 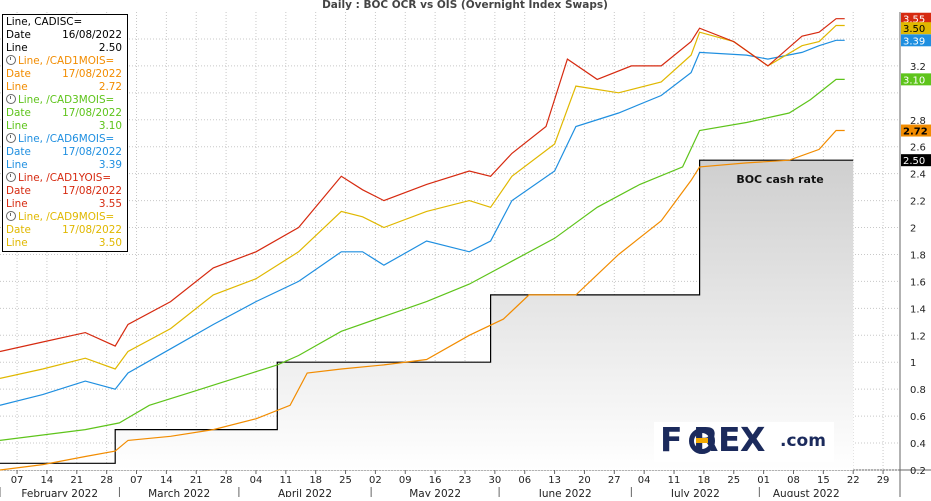 I want to click on legend-label-text: Line, /CAD1YOIS=, so click(x=65, y=178).